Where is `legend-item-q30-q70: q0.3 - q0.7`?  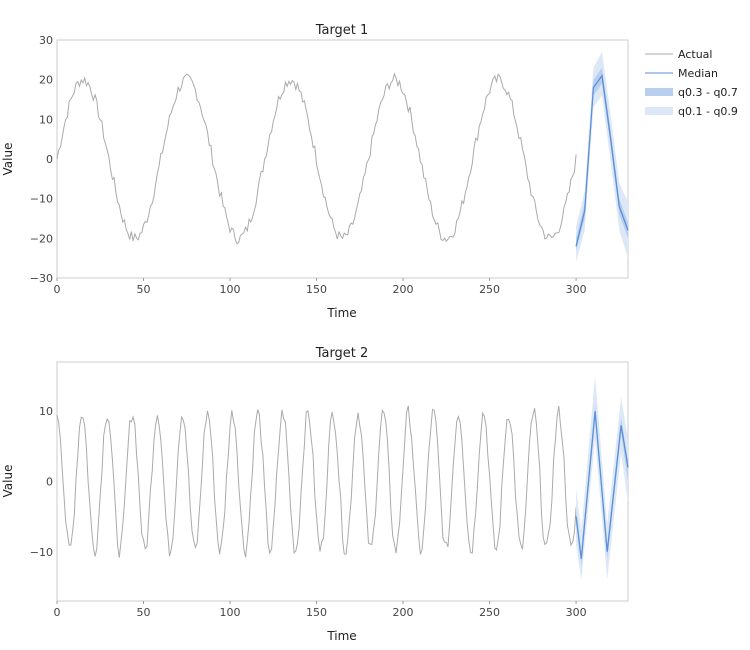
legend-item-q30-q70: q0.3 - q0.7 is located at coordinates (691, 92).